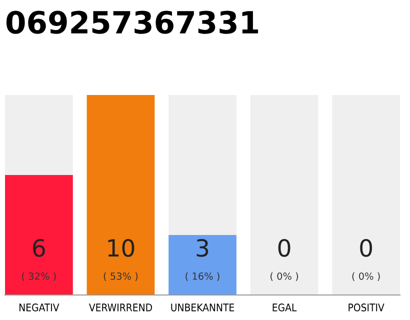  I want to click on x-tick-label: VERWIRREND, so click(120, 308).